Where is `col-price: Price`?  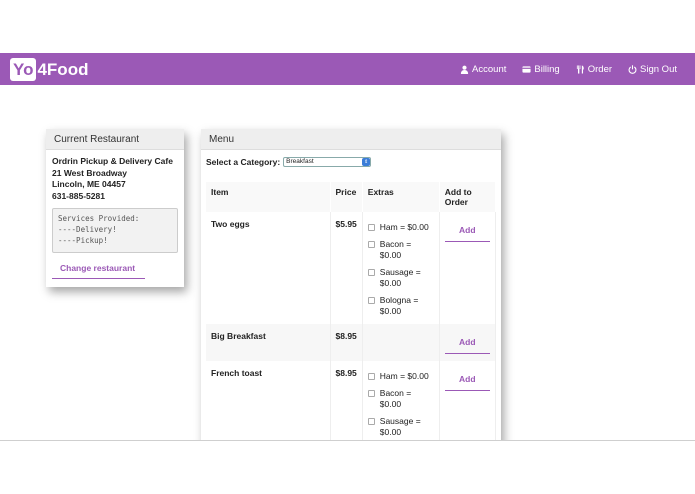 col-price: Price is located at coordinates (346, 197).